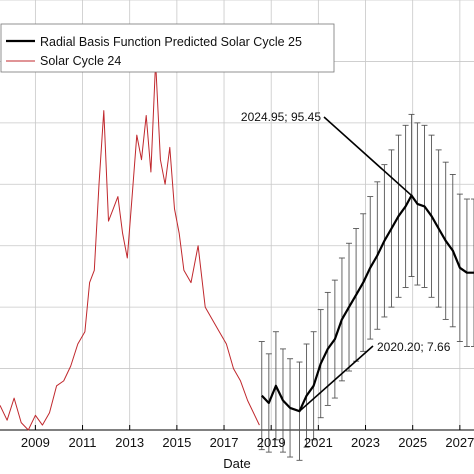 This screenshot has height=474, width=474. Describe the element at coordinates (35, 442) in the screenshot. I see `x-tick-label: 2009` at that location.